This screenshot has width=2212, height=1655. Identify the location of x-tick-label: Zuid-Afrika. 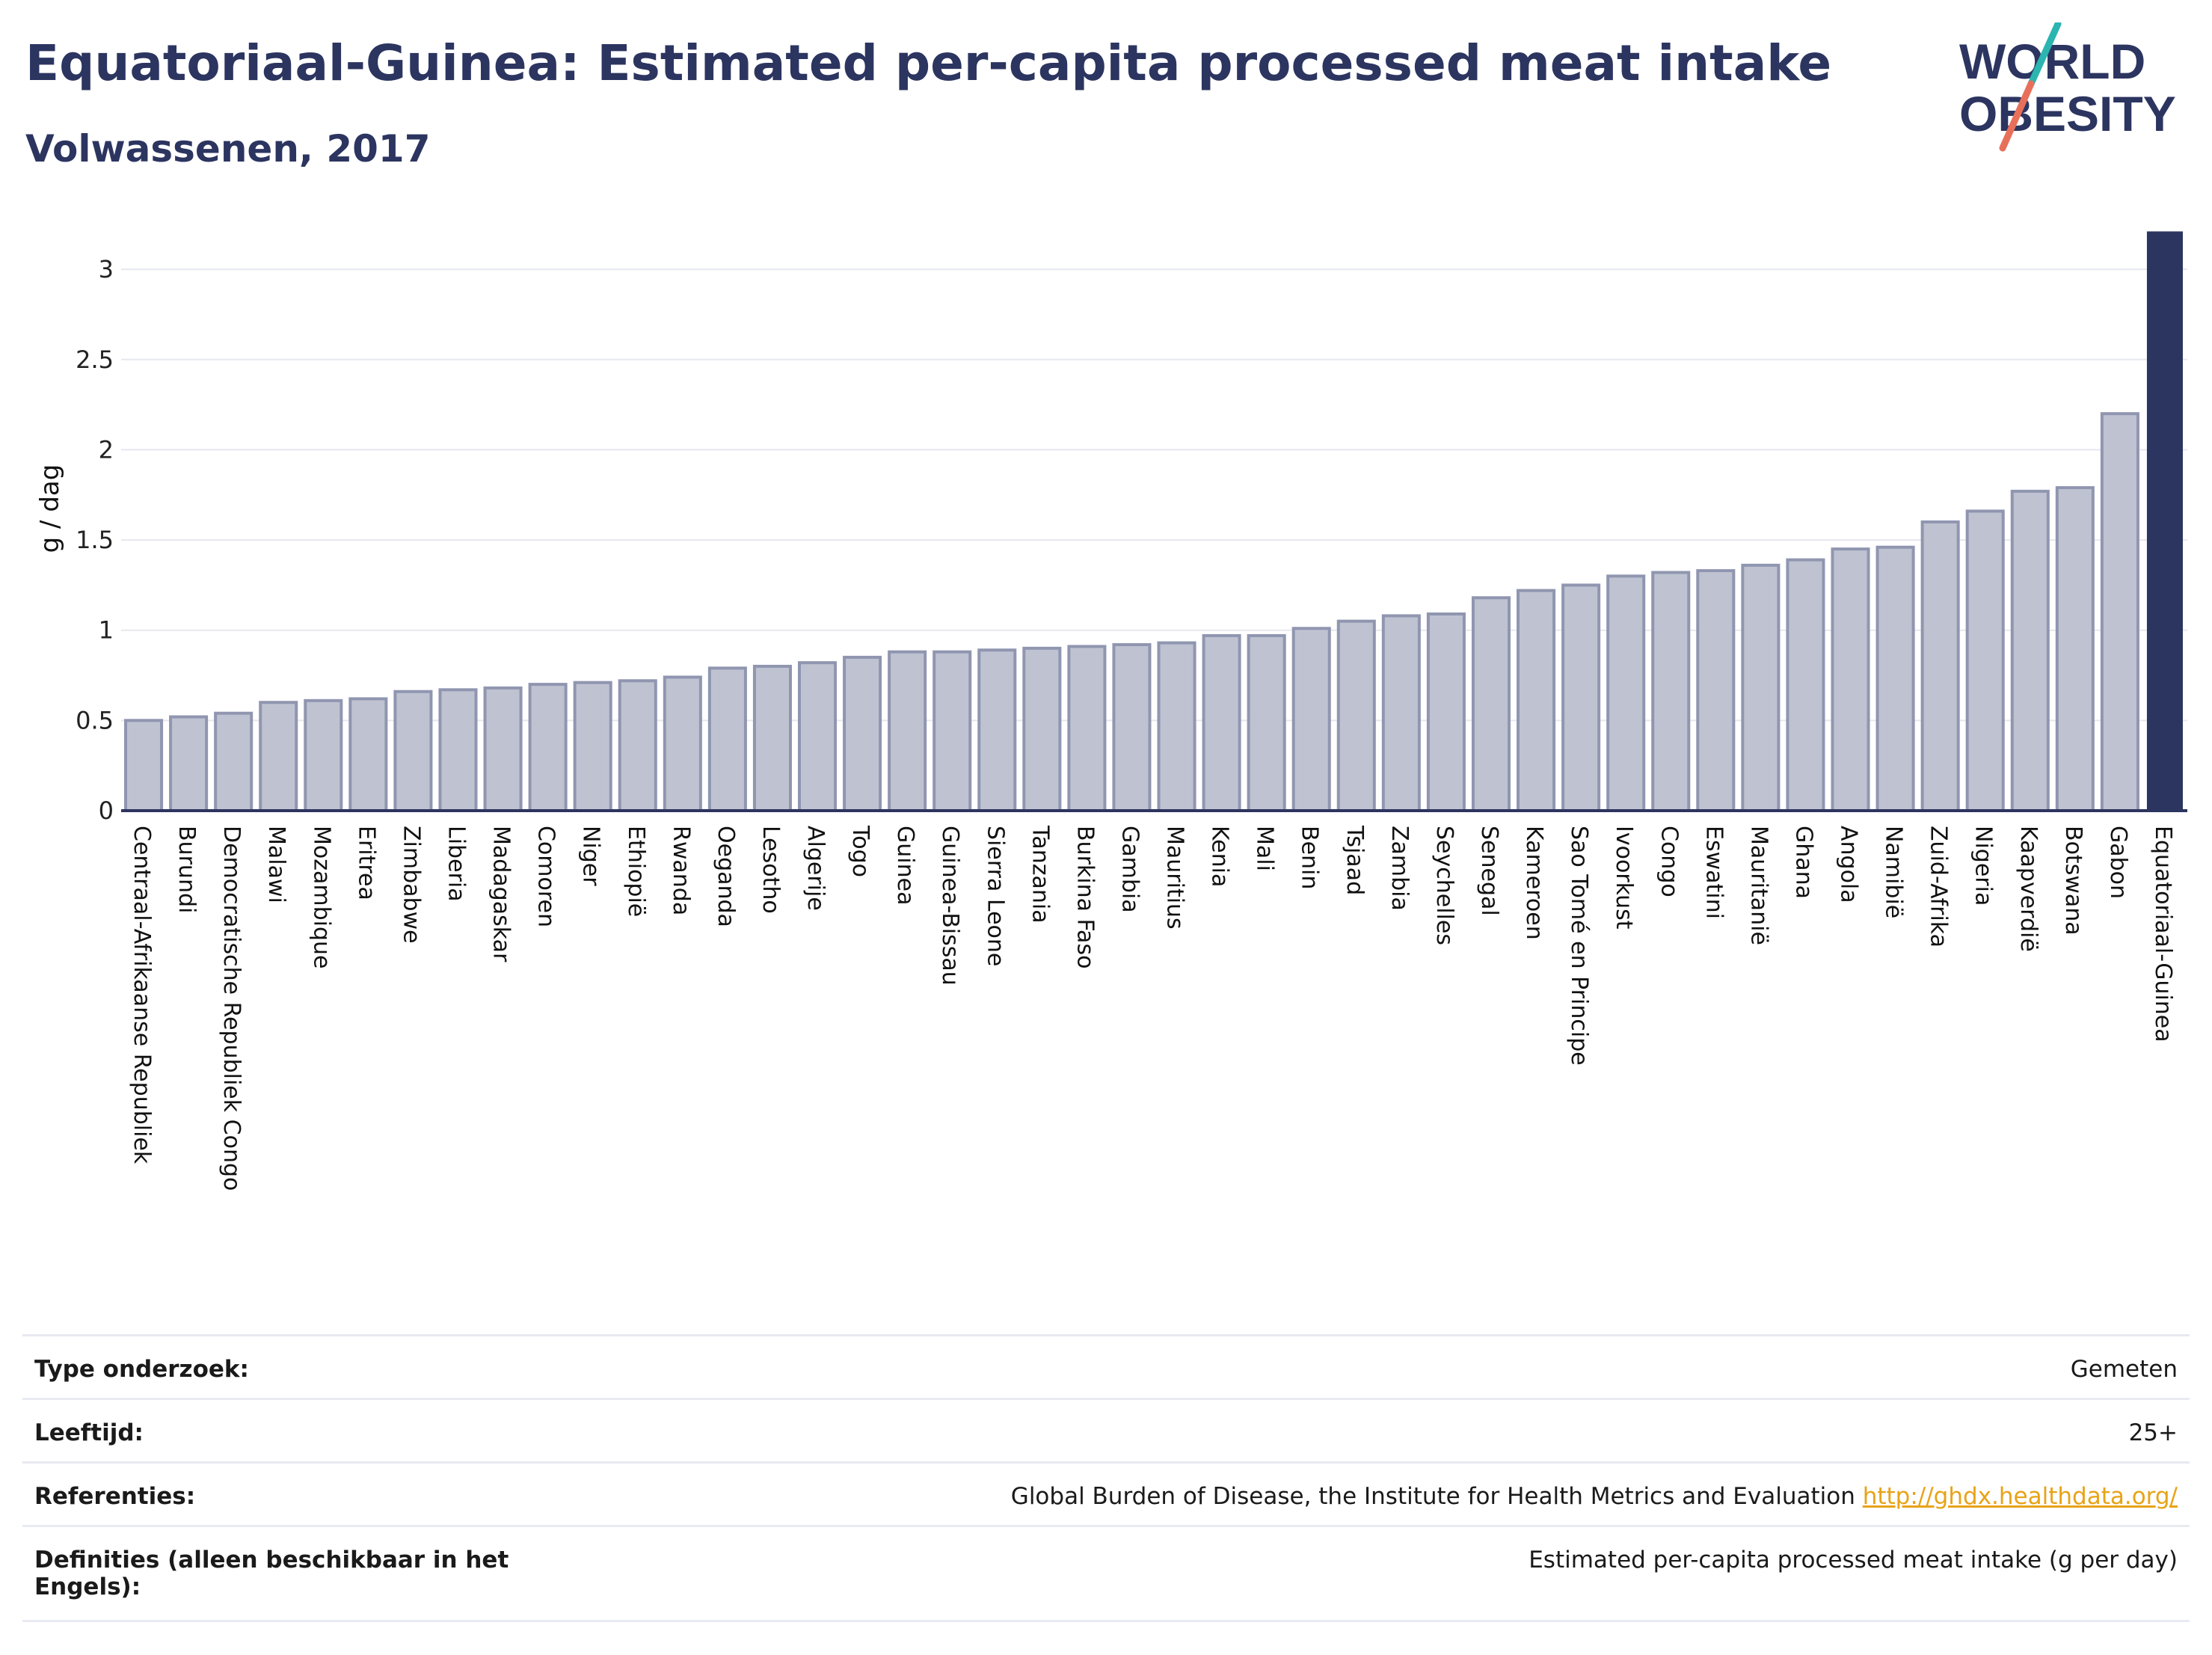
(1939, 887).